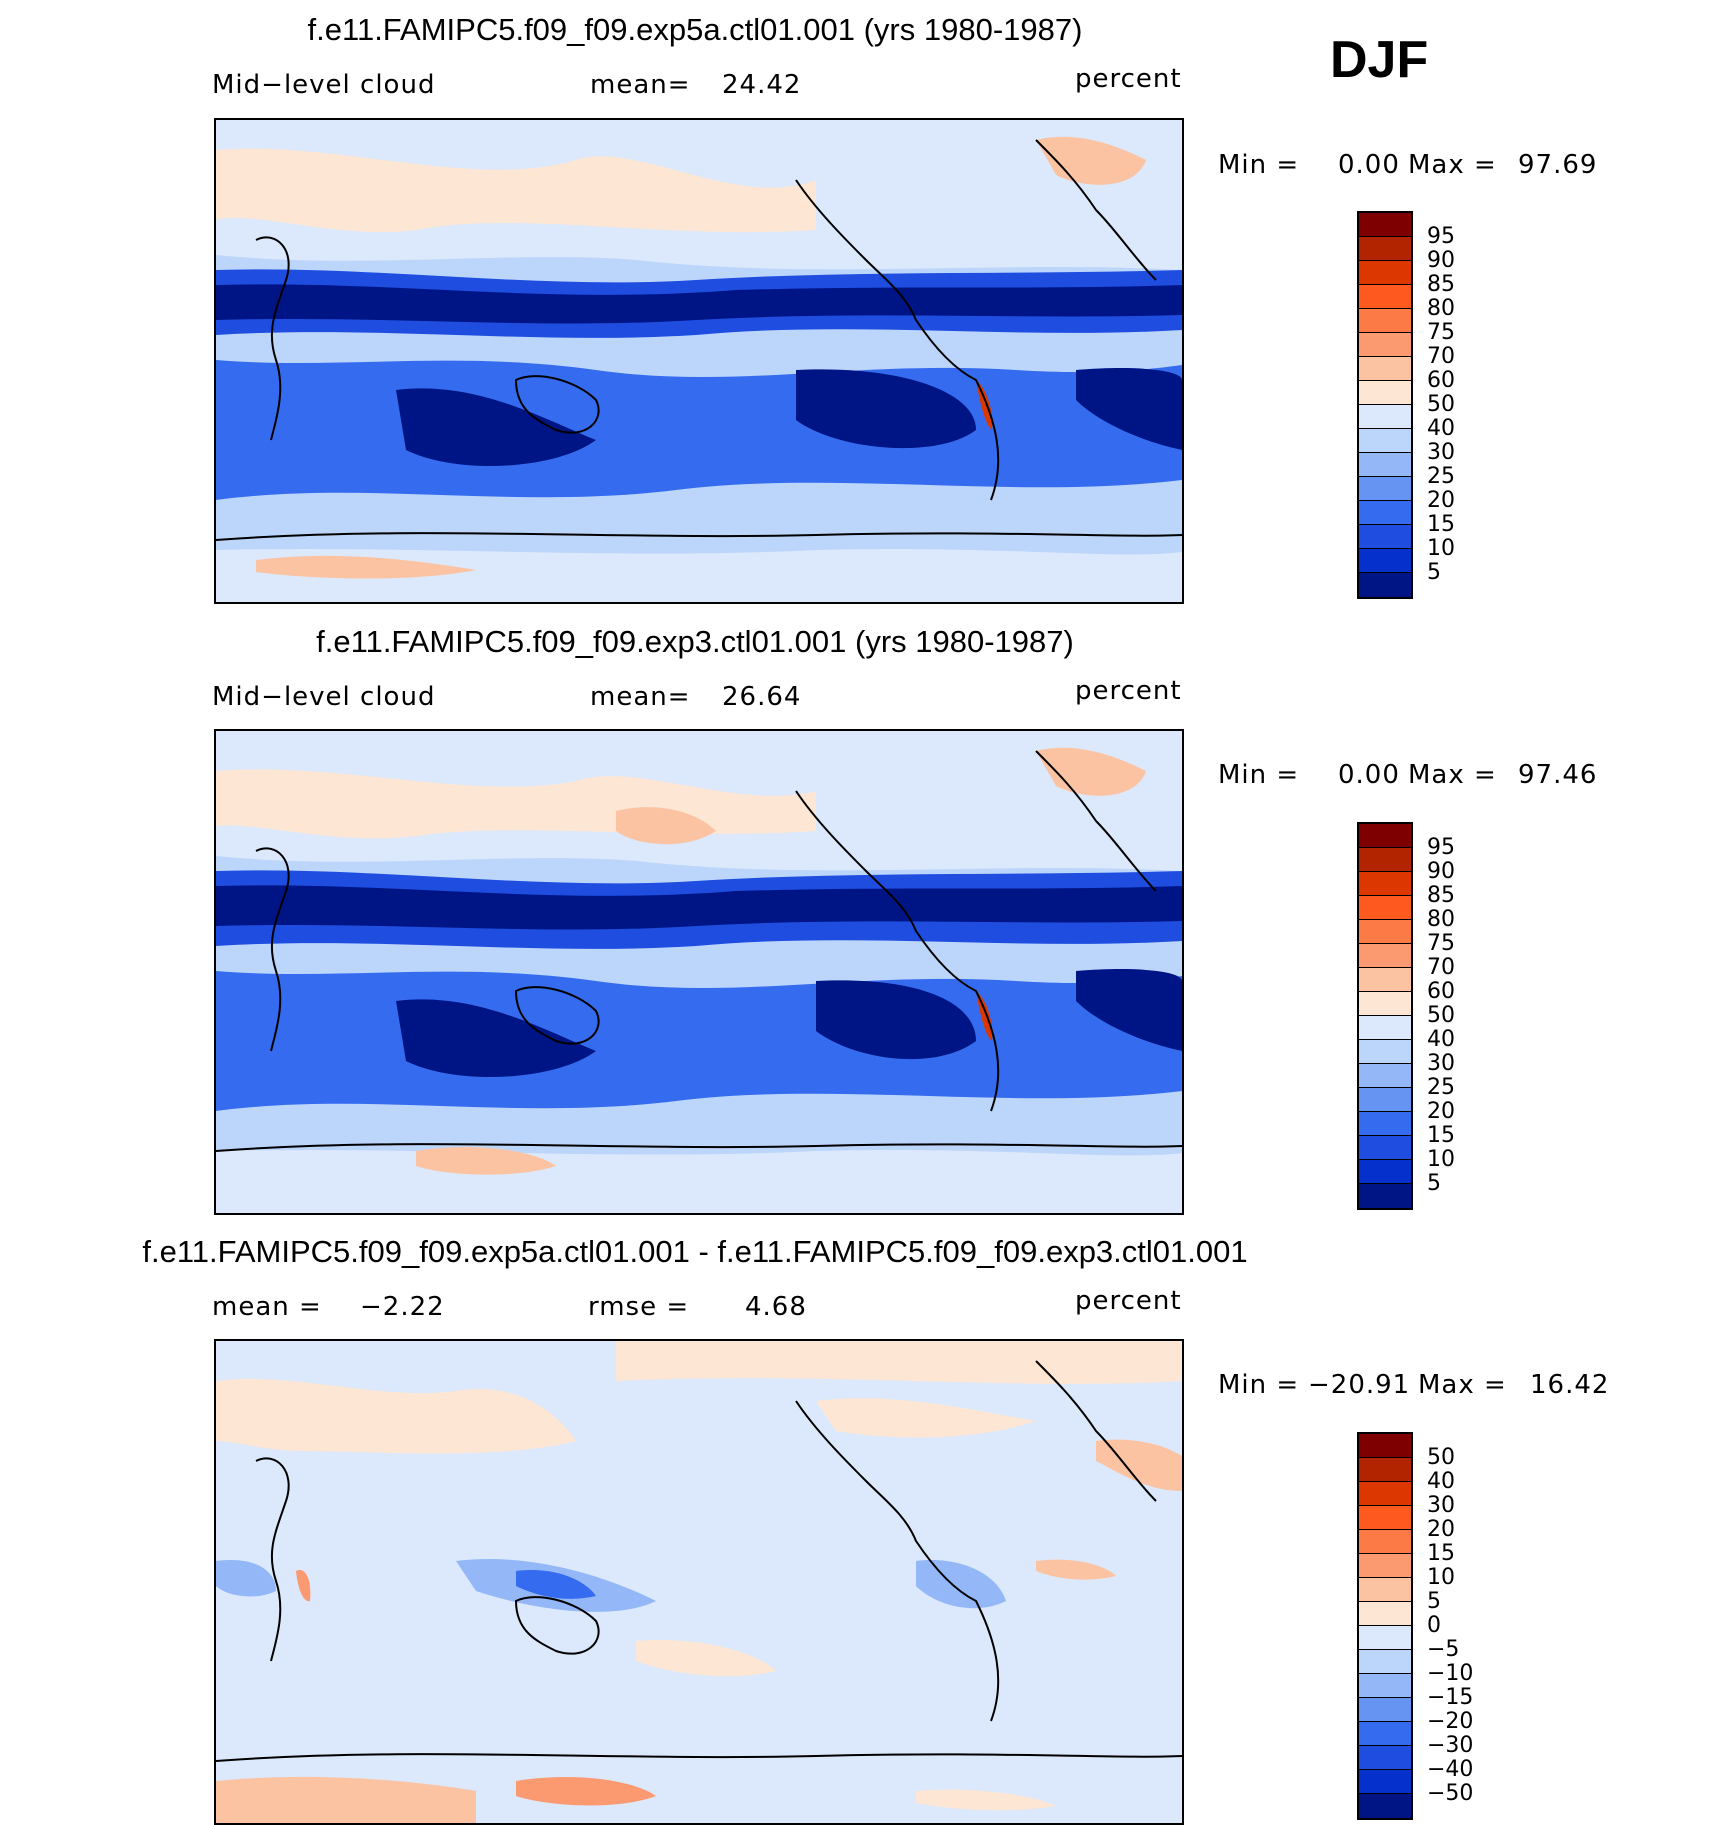 The width and height of the screenshot is (1710, 1825). Describe the element at coordinates (402, 1307) in the screenshot. I see `panel-3-mean-value: −2.22` at that location.